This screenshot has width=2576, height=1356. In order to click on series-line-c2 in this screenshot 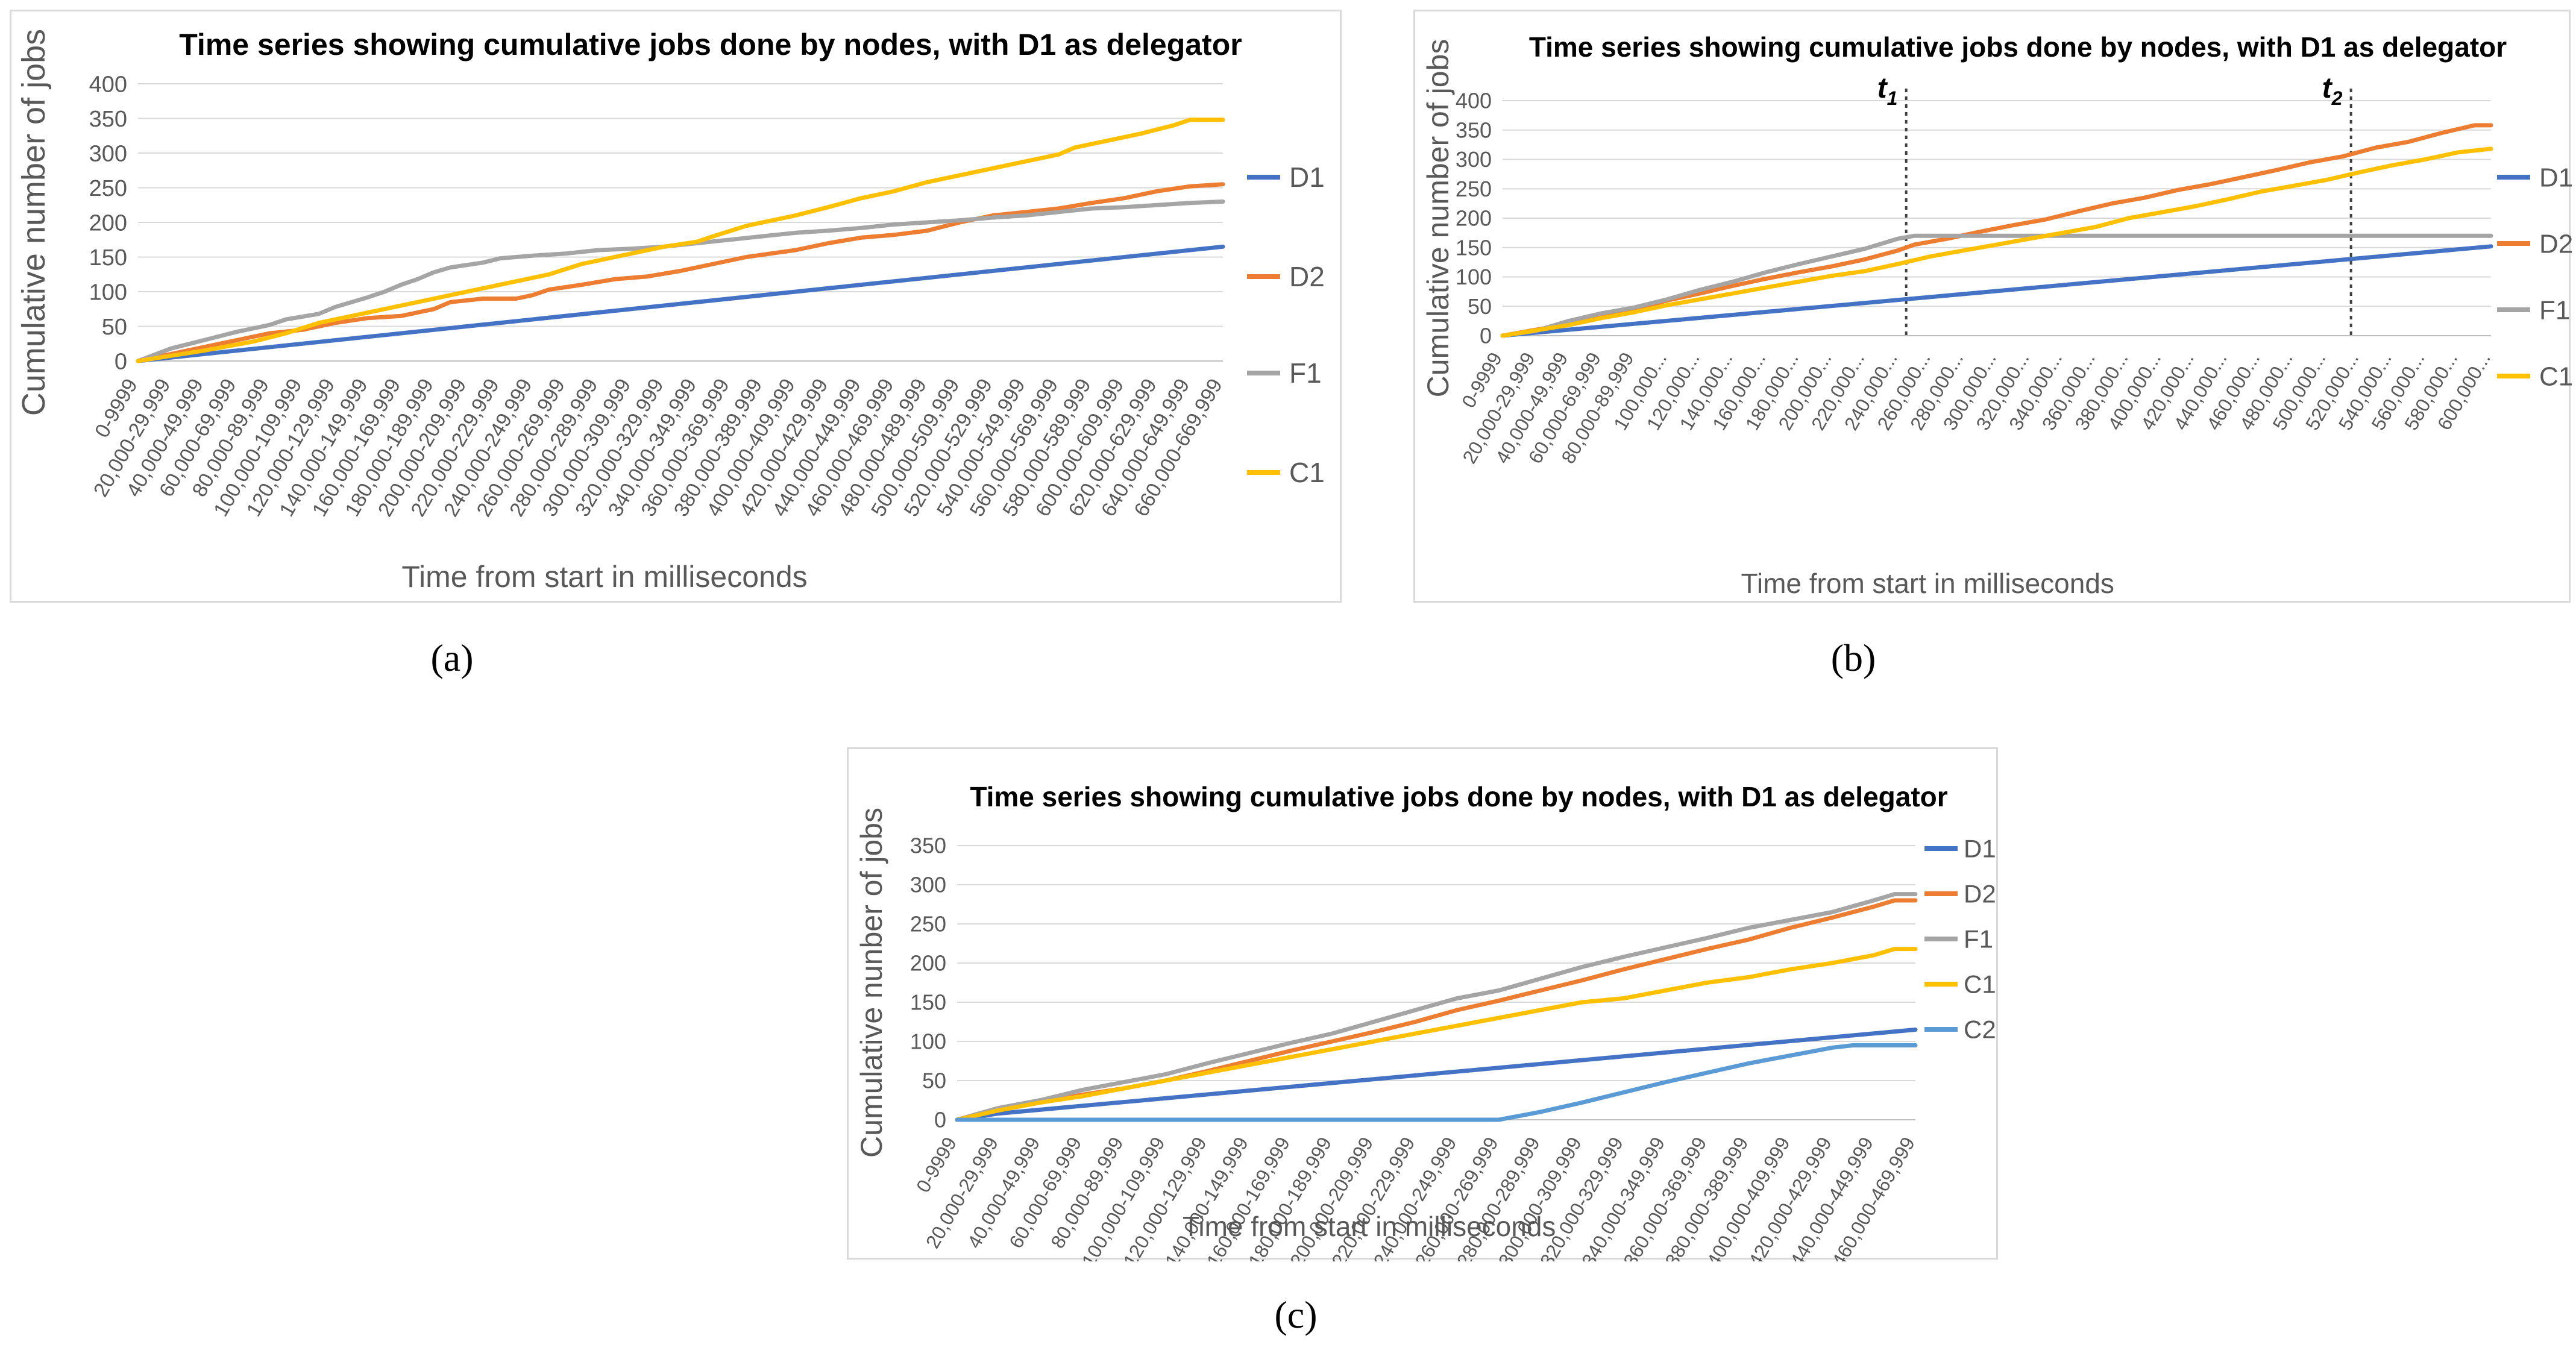, I will do `click(1436, 1082)`.